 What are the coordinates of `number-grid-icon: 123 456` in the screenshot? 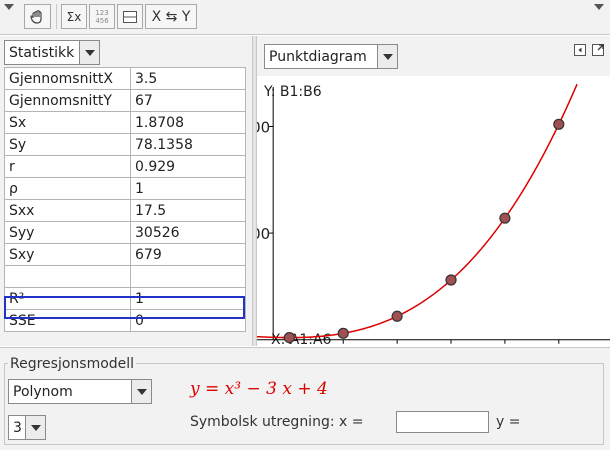 It's located at (102, 16).